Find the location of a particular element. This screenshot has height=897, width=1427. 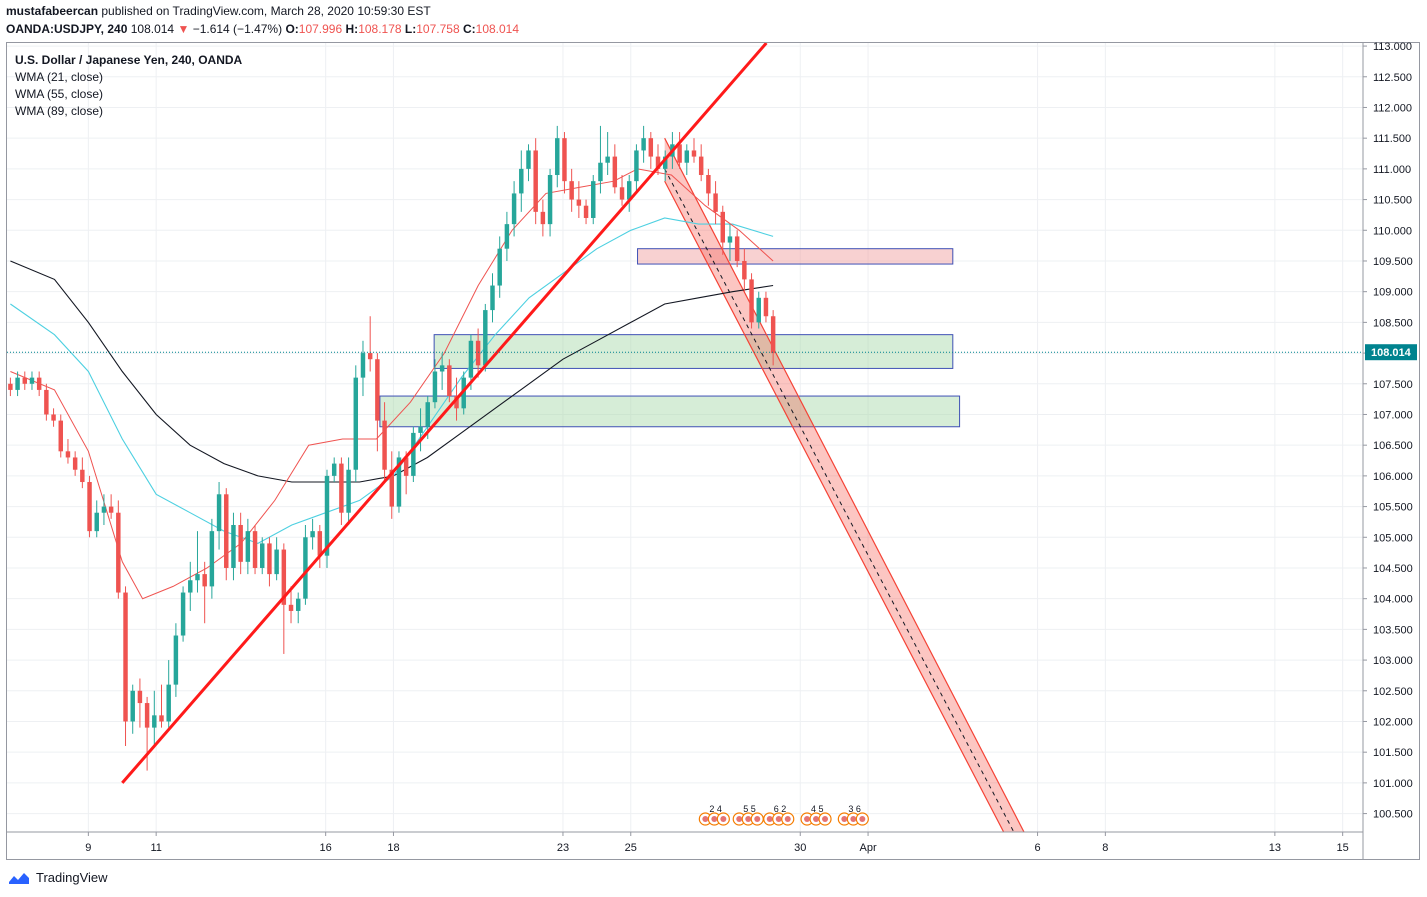

wma89-line is located at coordinates (392, 371).